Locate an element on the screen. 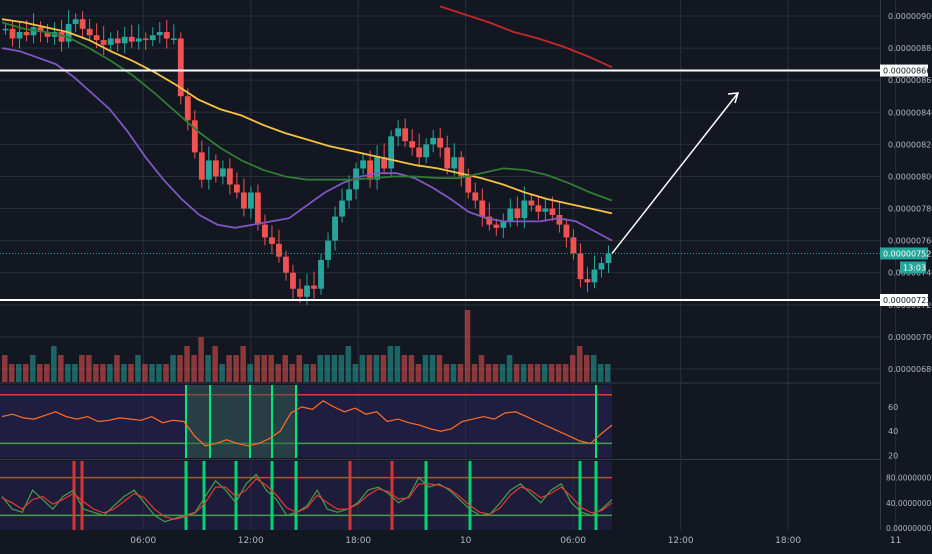 This screenshot has width=932, height=554. current-price-label: 0.00000752 is located at coordinates (907, 253).